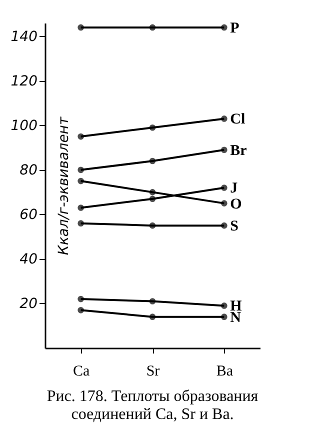 This screenshot has width=326, height=432. Describe the element at coordinates (29, 214) in the screenshot. I see `y-tick-label: 60` at that location.